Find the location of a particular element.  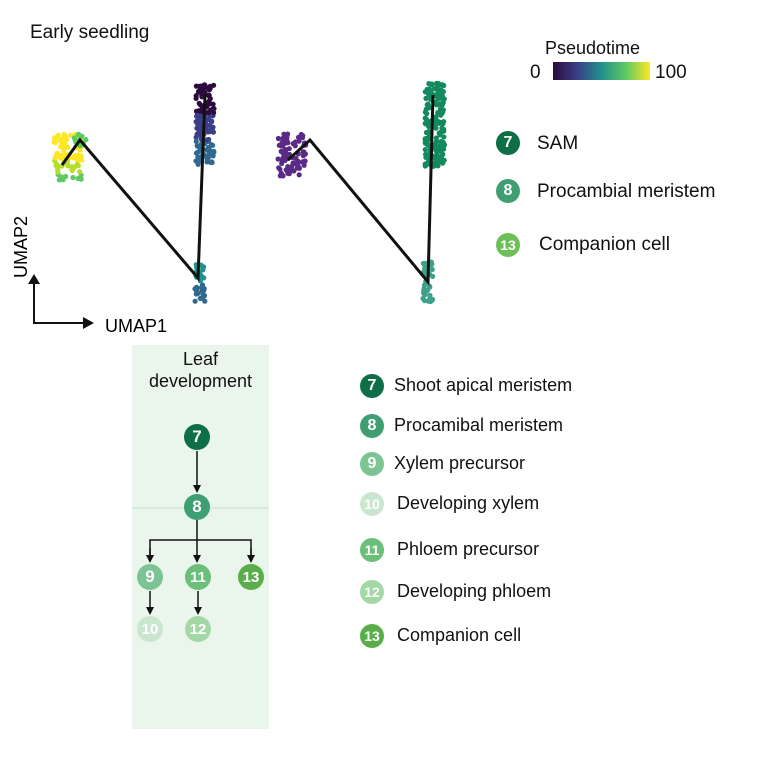

tree-node-11: 11 is located at coordinates (198, 577).